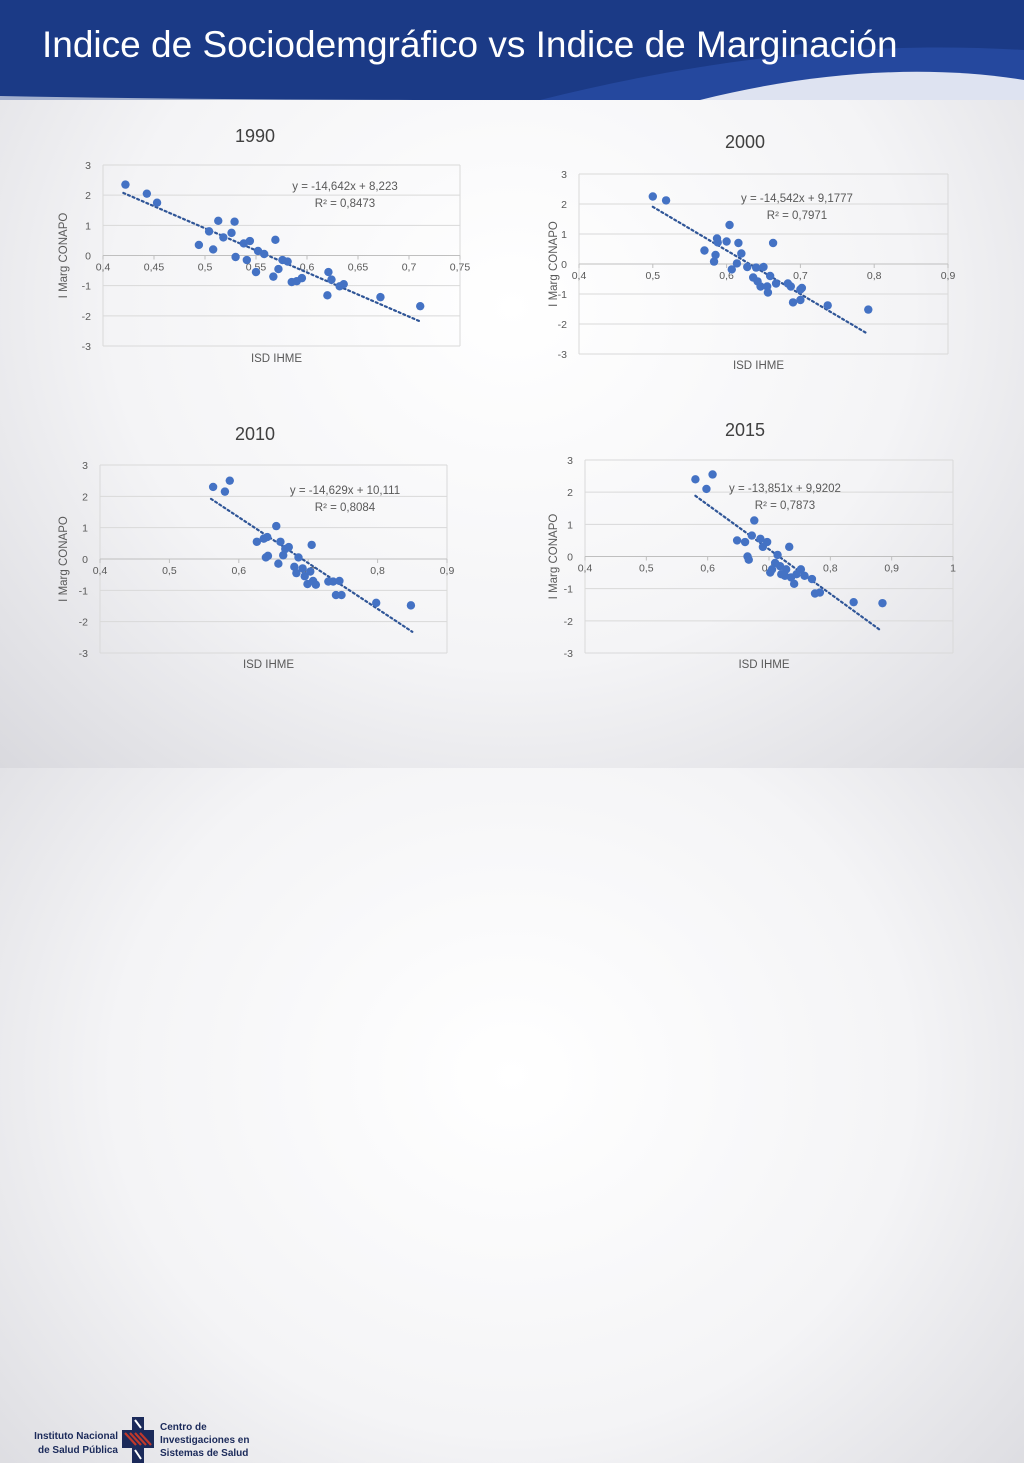 This screenshot has height=1463, width=1024. What do you see at coordinates (154, 268) in the screenshot?
I see `x-tick-label: 0,45` at bounding box center [154, 268].